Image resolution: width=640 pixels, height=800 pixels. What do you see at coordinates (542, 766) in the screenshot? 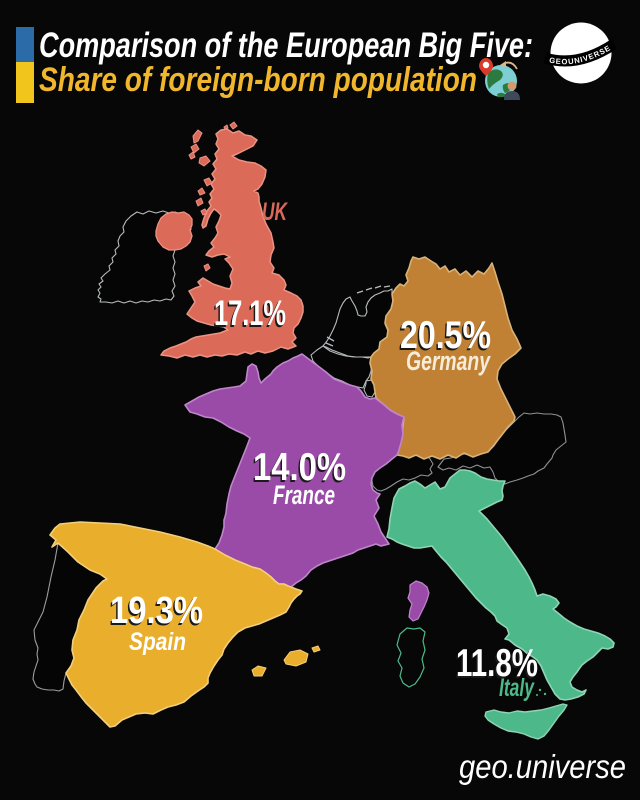
I see `svg-text: geo.universe` at bounding box center [542, 766].